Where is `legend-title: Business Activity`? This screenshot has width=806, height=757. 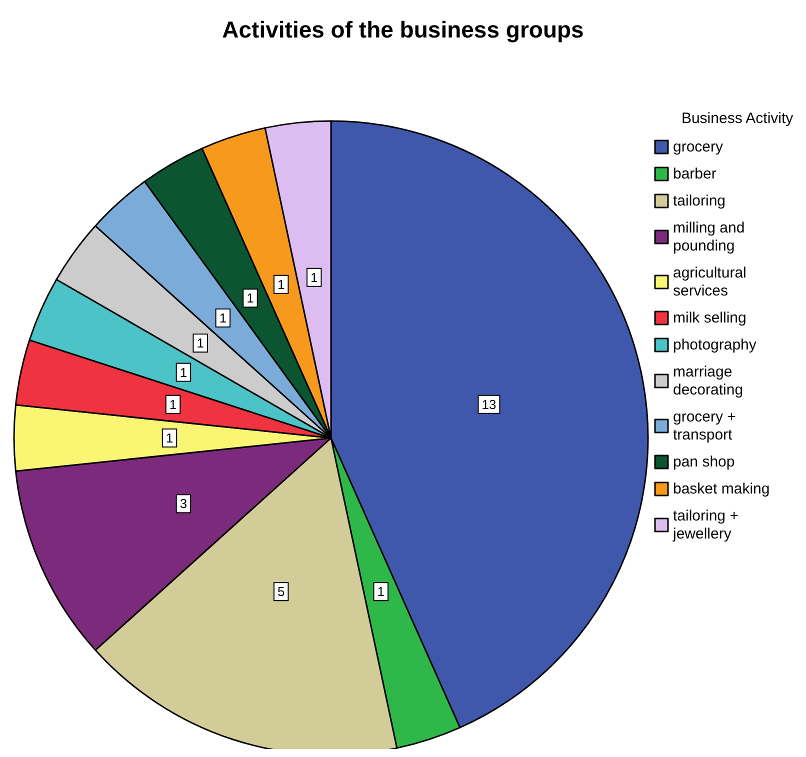 legend-title: Business Activity is located at coordinates (737, 118).